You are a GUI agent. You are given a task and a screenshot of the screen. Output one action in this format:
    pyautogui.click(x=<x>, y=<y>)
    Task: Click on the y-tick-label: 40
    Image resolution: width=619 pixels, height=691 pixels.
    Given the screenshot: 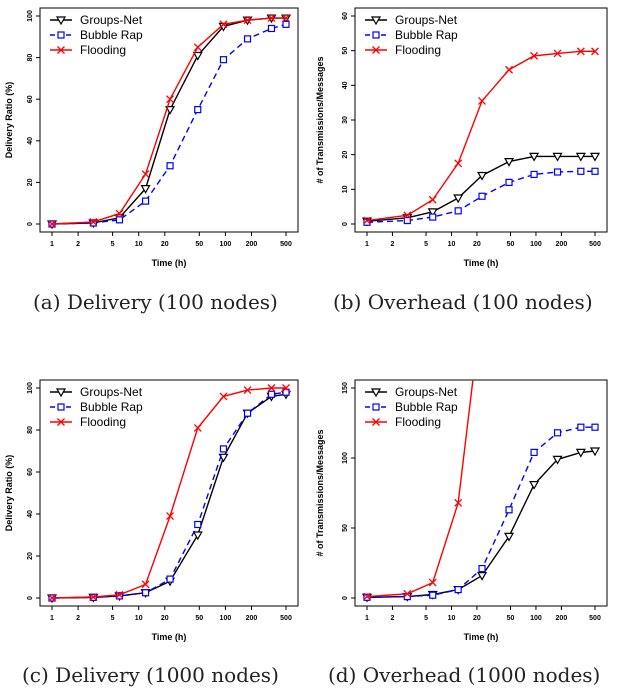 What is the action you would take?
    pyautogui.click(x=30, y=514)
    